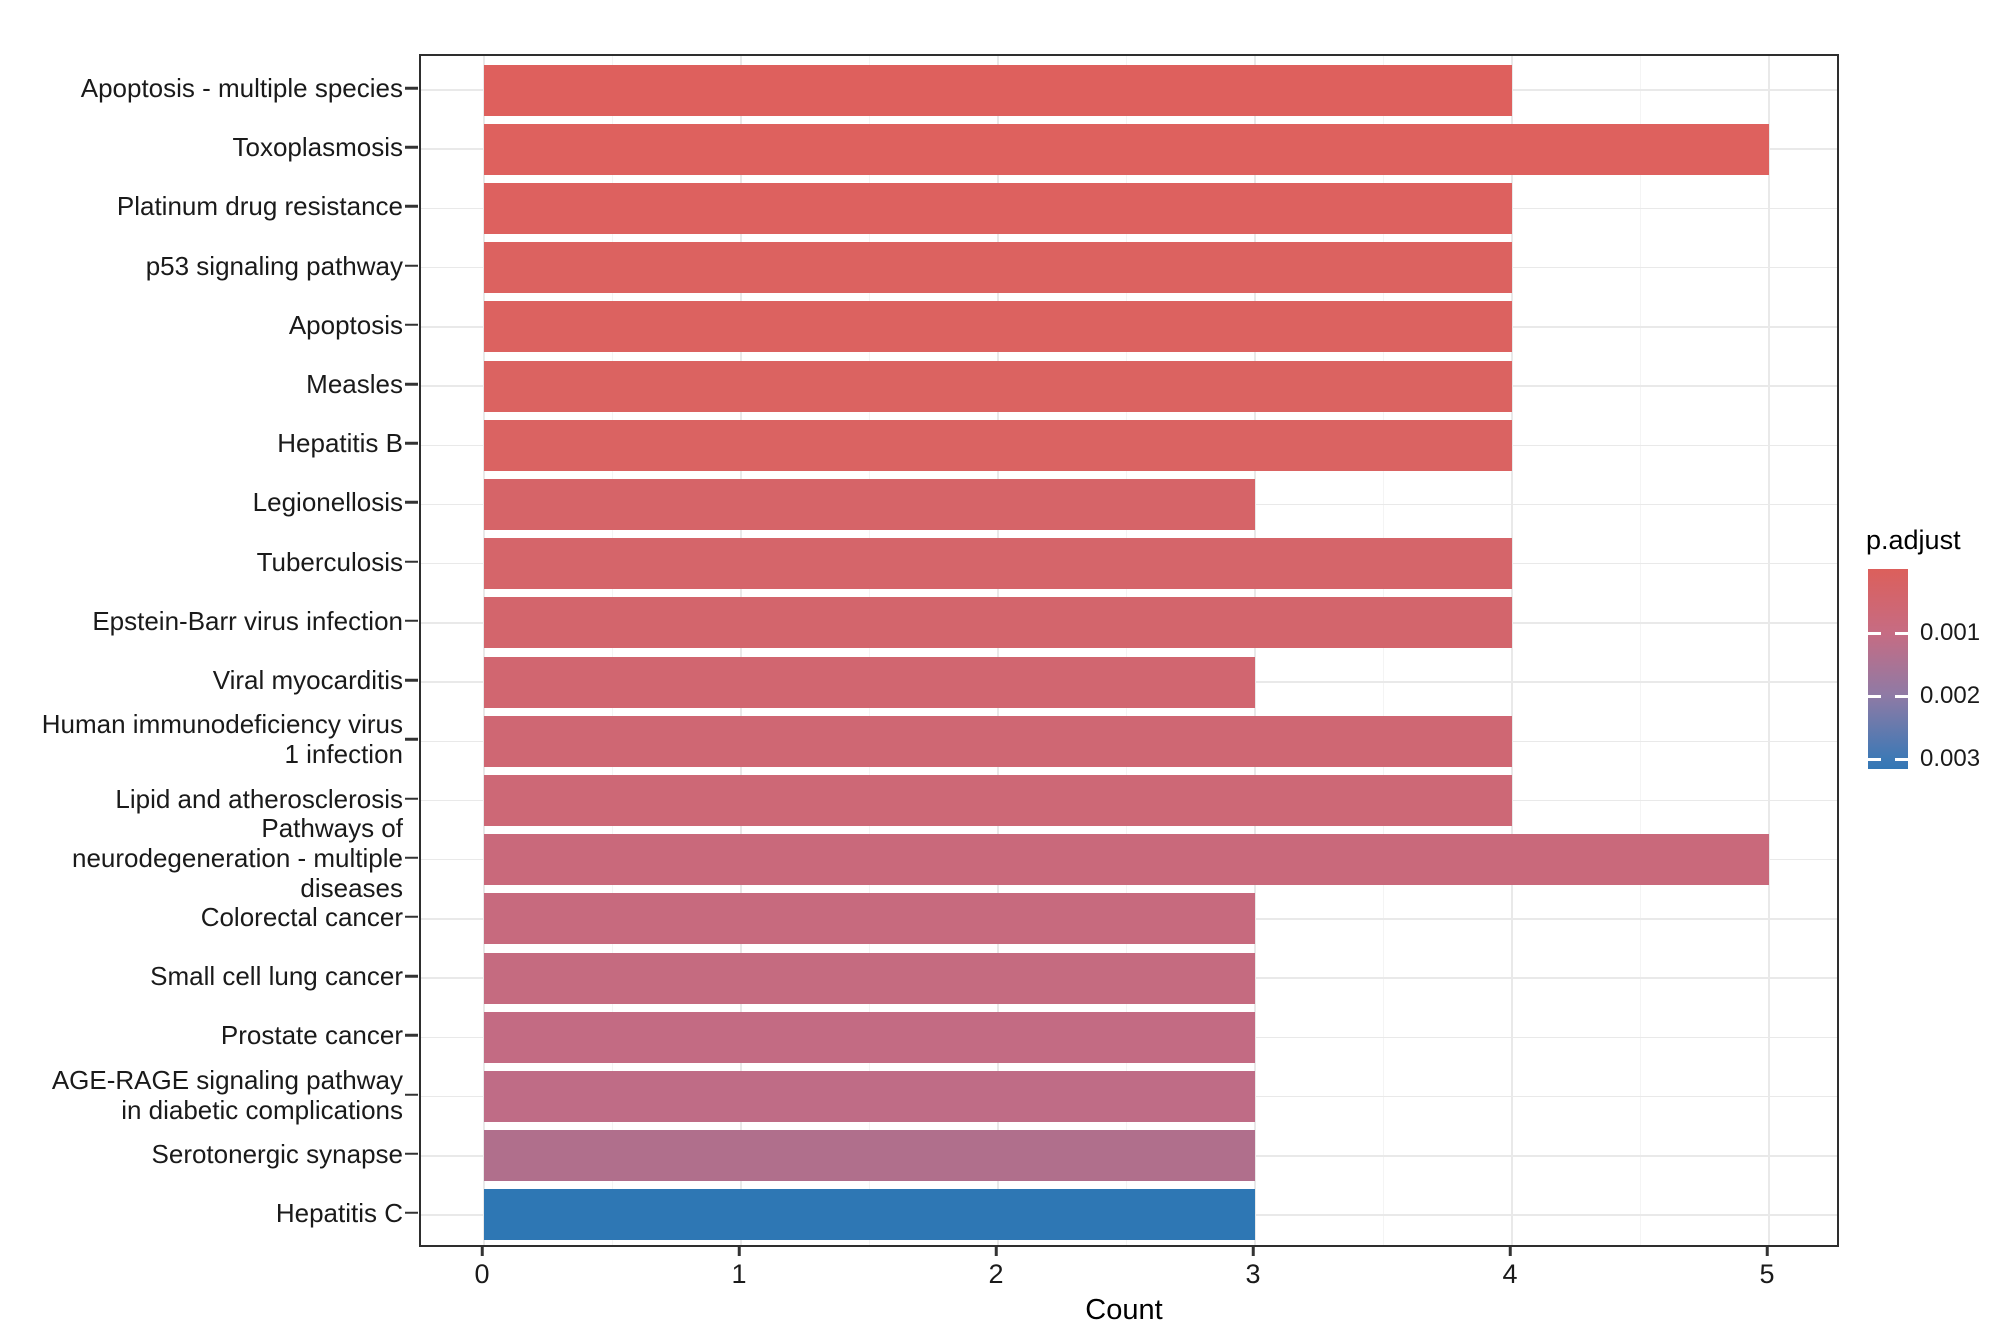 This screenshot has width=2000, height=1333. Describe the element at coordinates (241, 88) in the screenshot. I see `y-axis-label: Apoptosis - multiple species` at that location.